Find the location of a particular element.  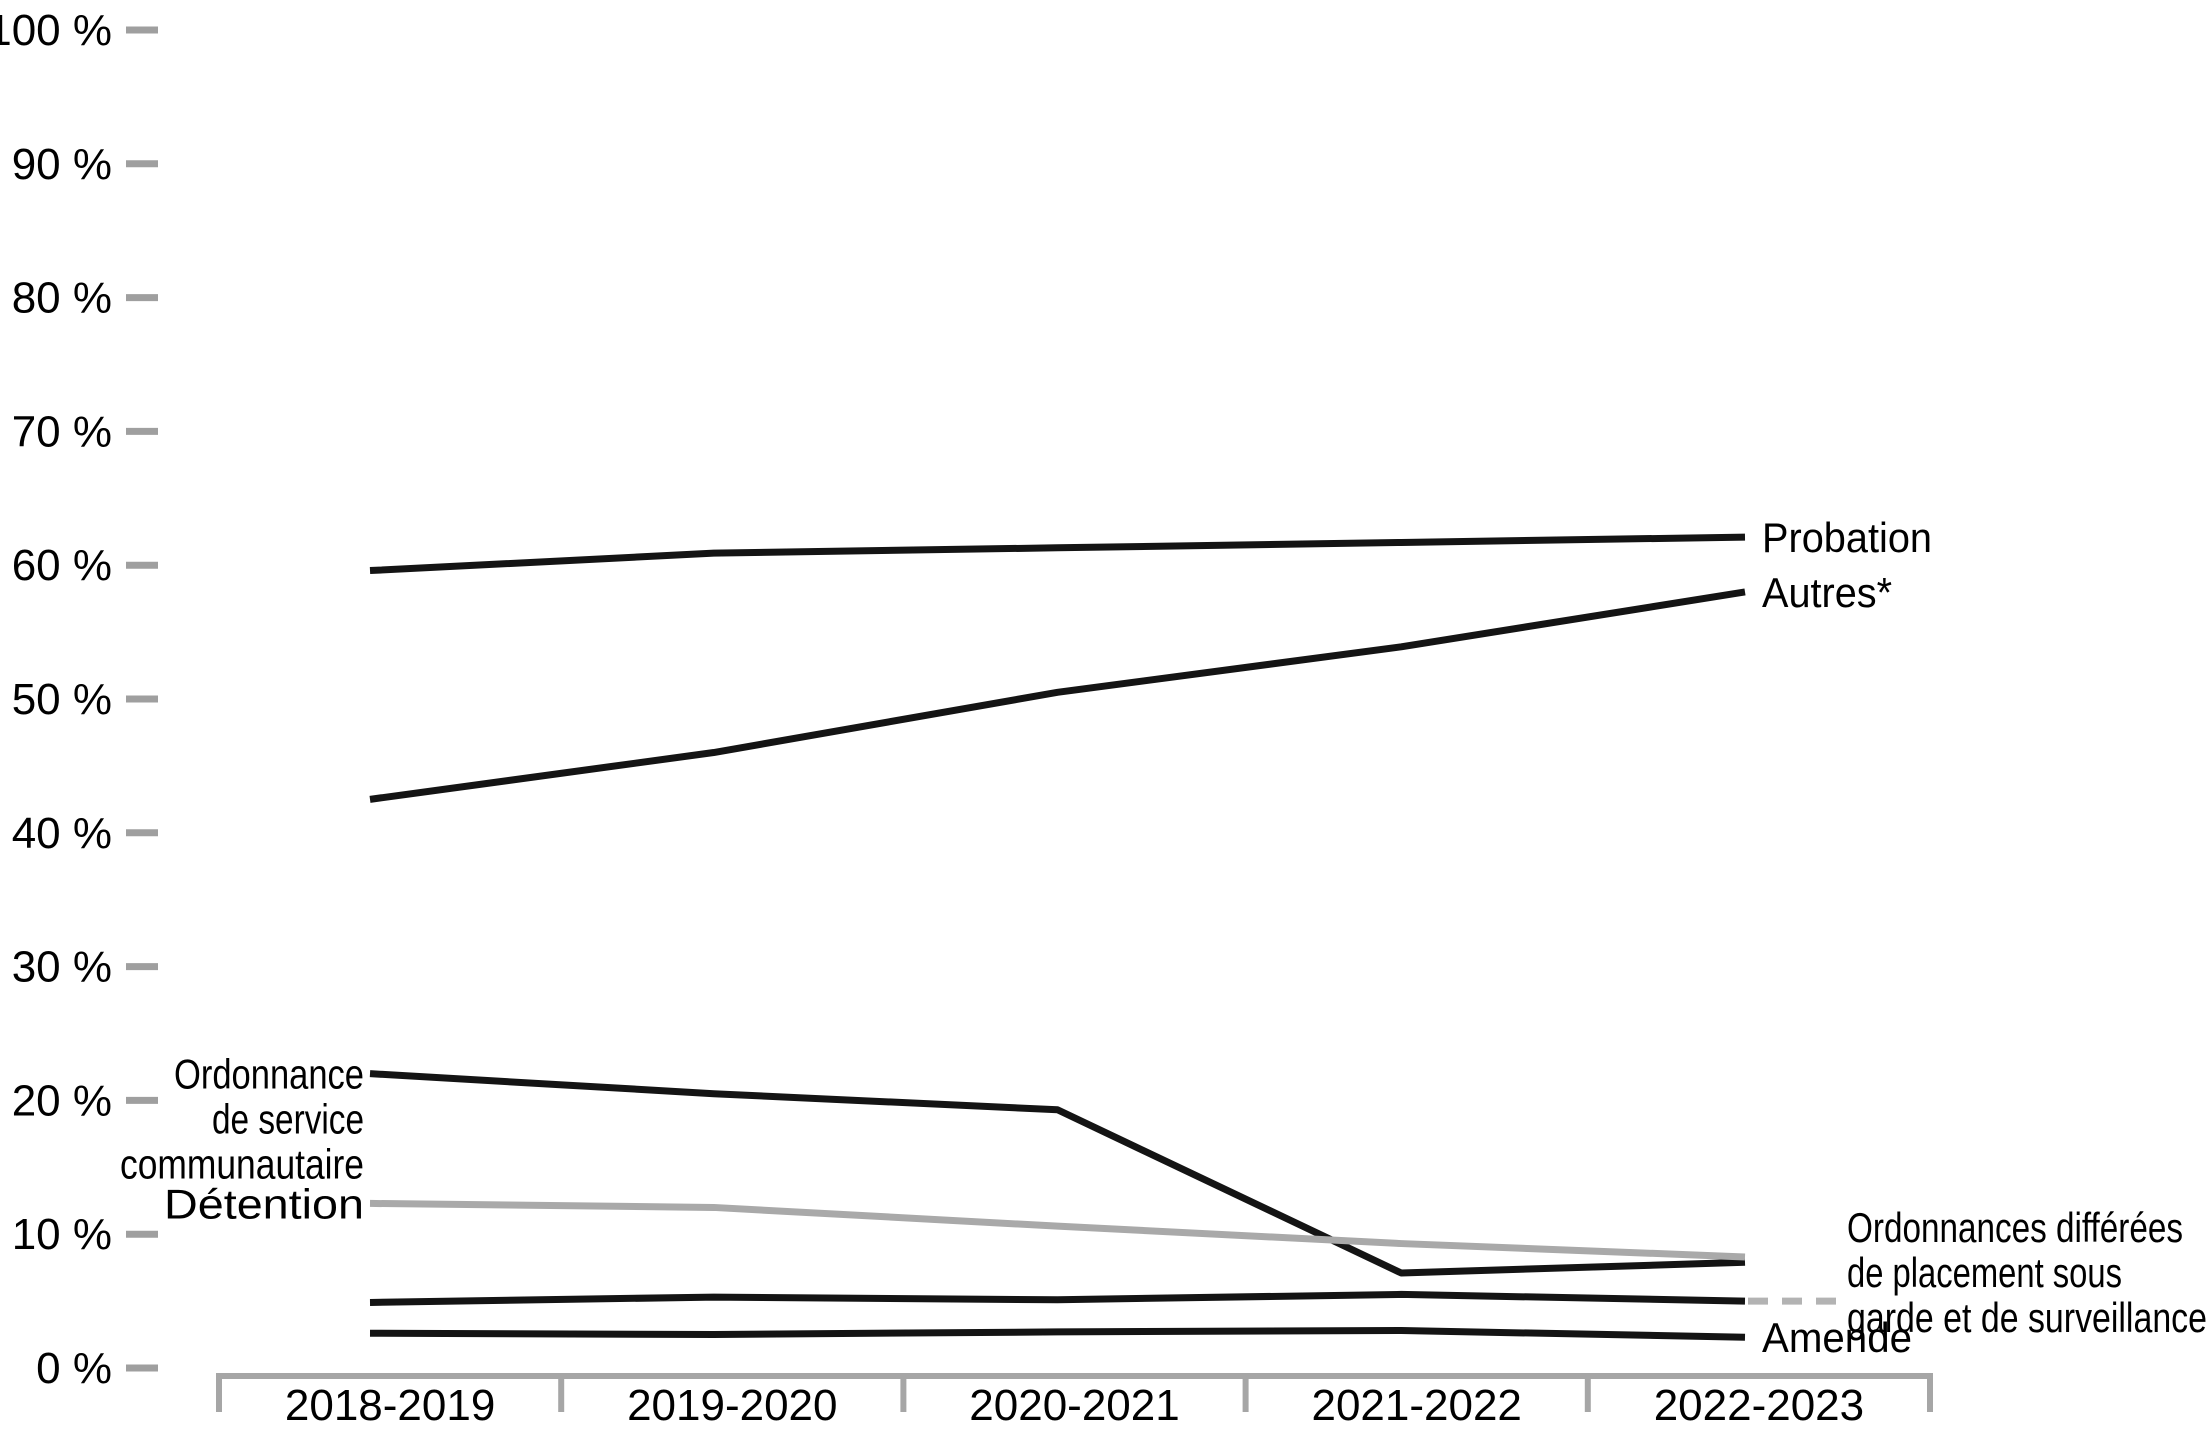

y-axis-label: 50 % is located at coordinates (62, 699).